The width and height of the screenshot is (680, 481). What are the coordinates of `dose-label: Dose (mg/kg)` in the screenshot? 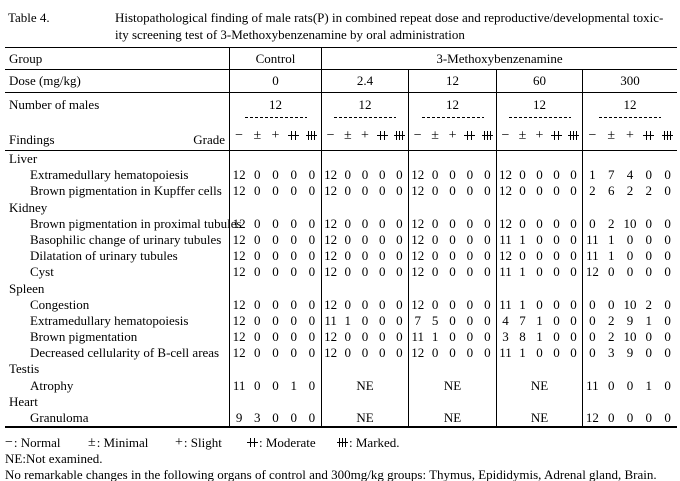 It's located at (45, 80).